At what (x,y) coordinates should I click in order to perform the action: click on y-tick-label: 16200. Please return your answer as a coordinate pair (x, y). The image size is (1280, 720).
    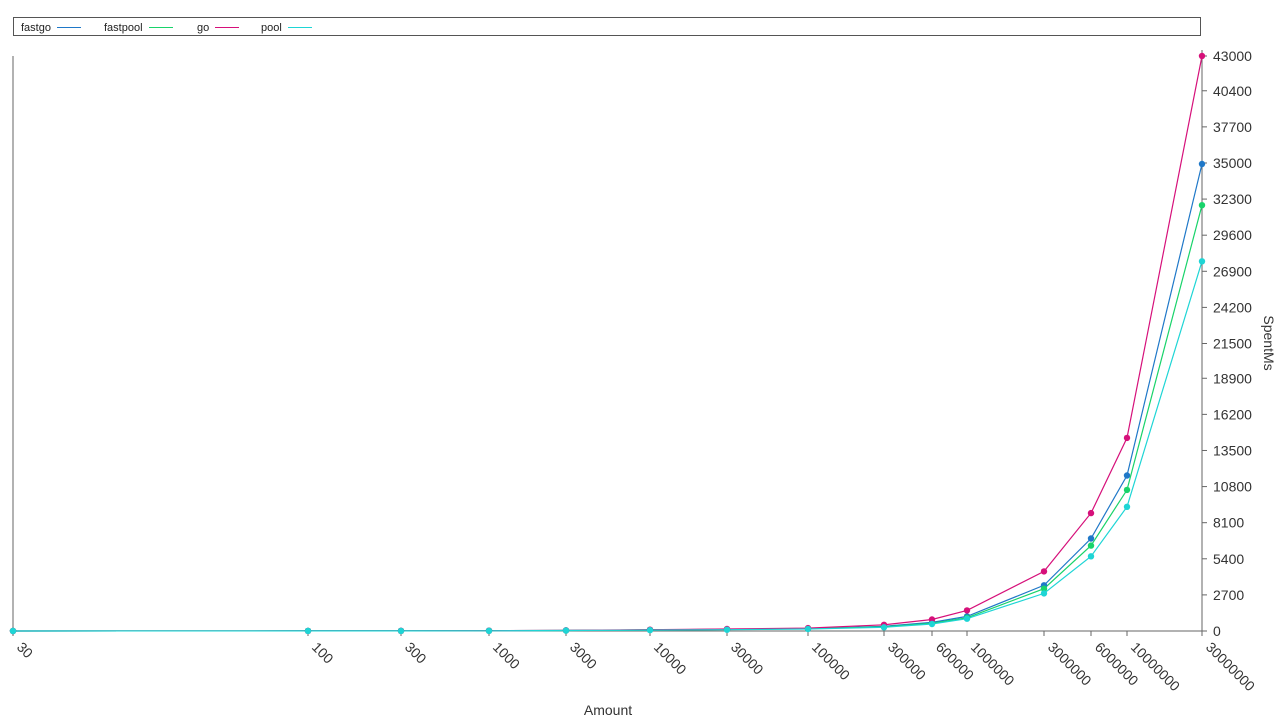
    Looking at the image, I should click on (1232, 414).